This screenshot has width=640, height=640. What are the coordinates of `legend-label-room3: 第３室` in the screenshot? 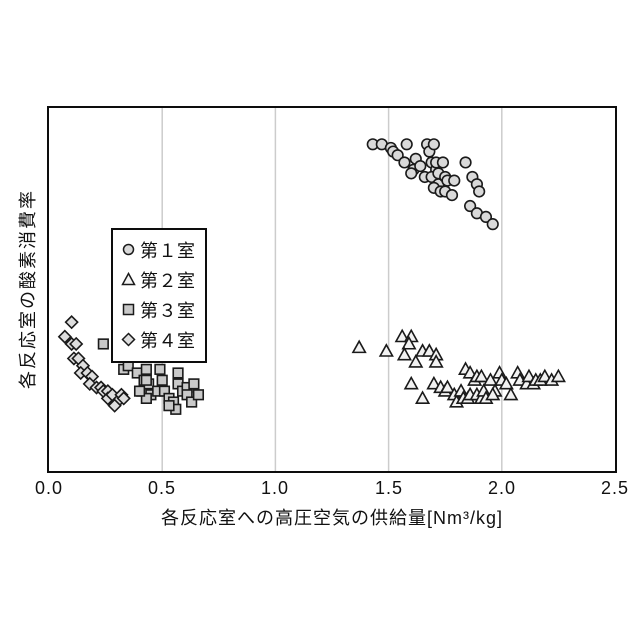 It's located at (168, 310).